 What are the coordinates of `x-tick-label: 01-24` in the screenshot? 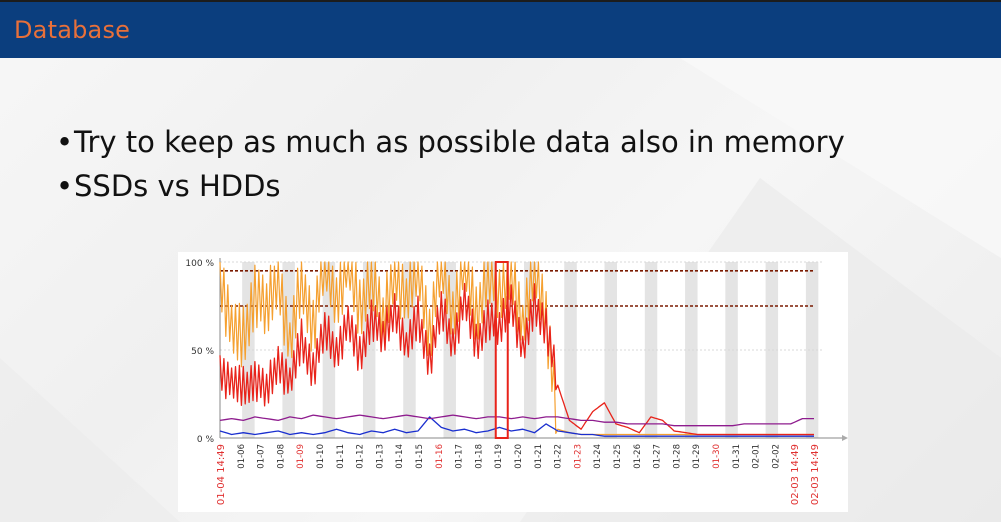 It's located at (598, 456).